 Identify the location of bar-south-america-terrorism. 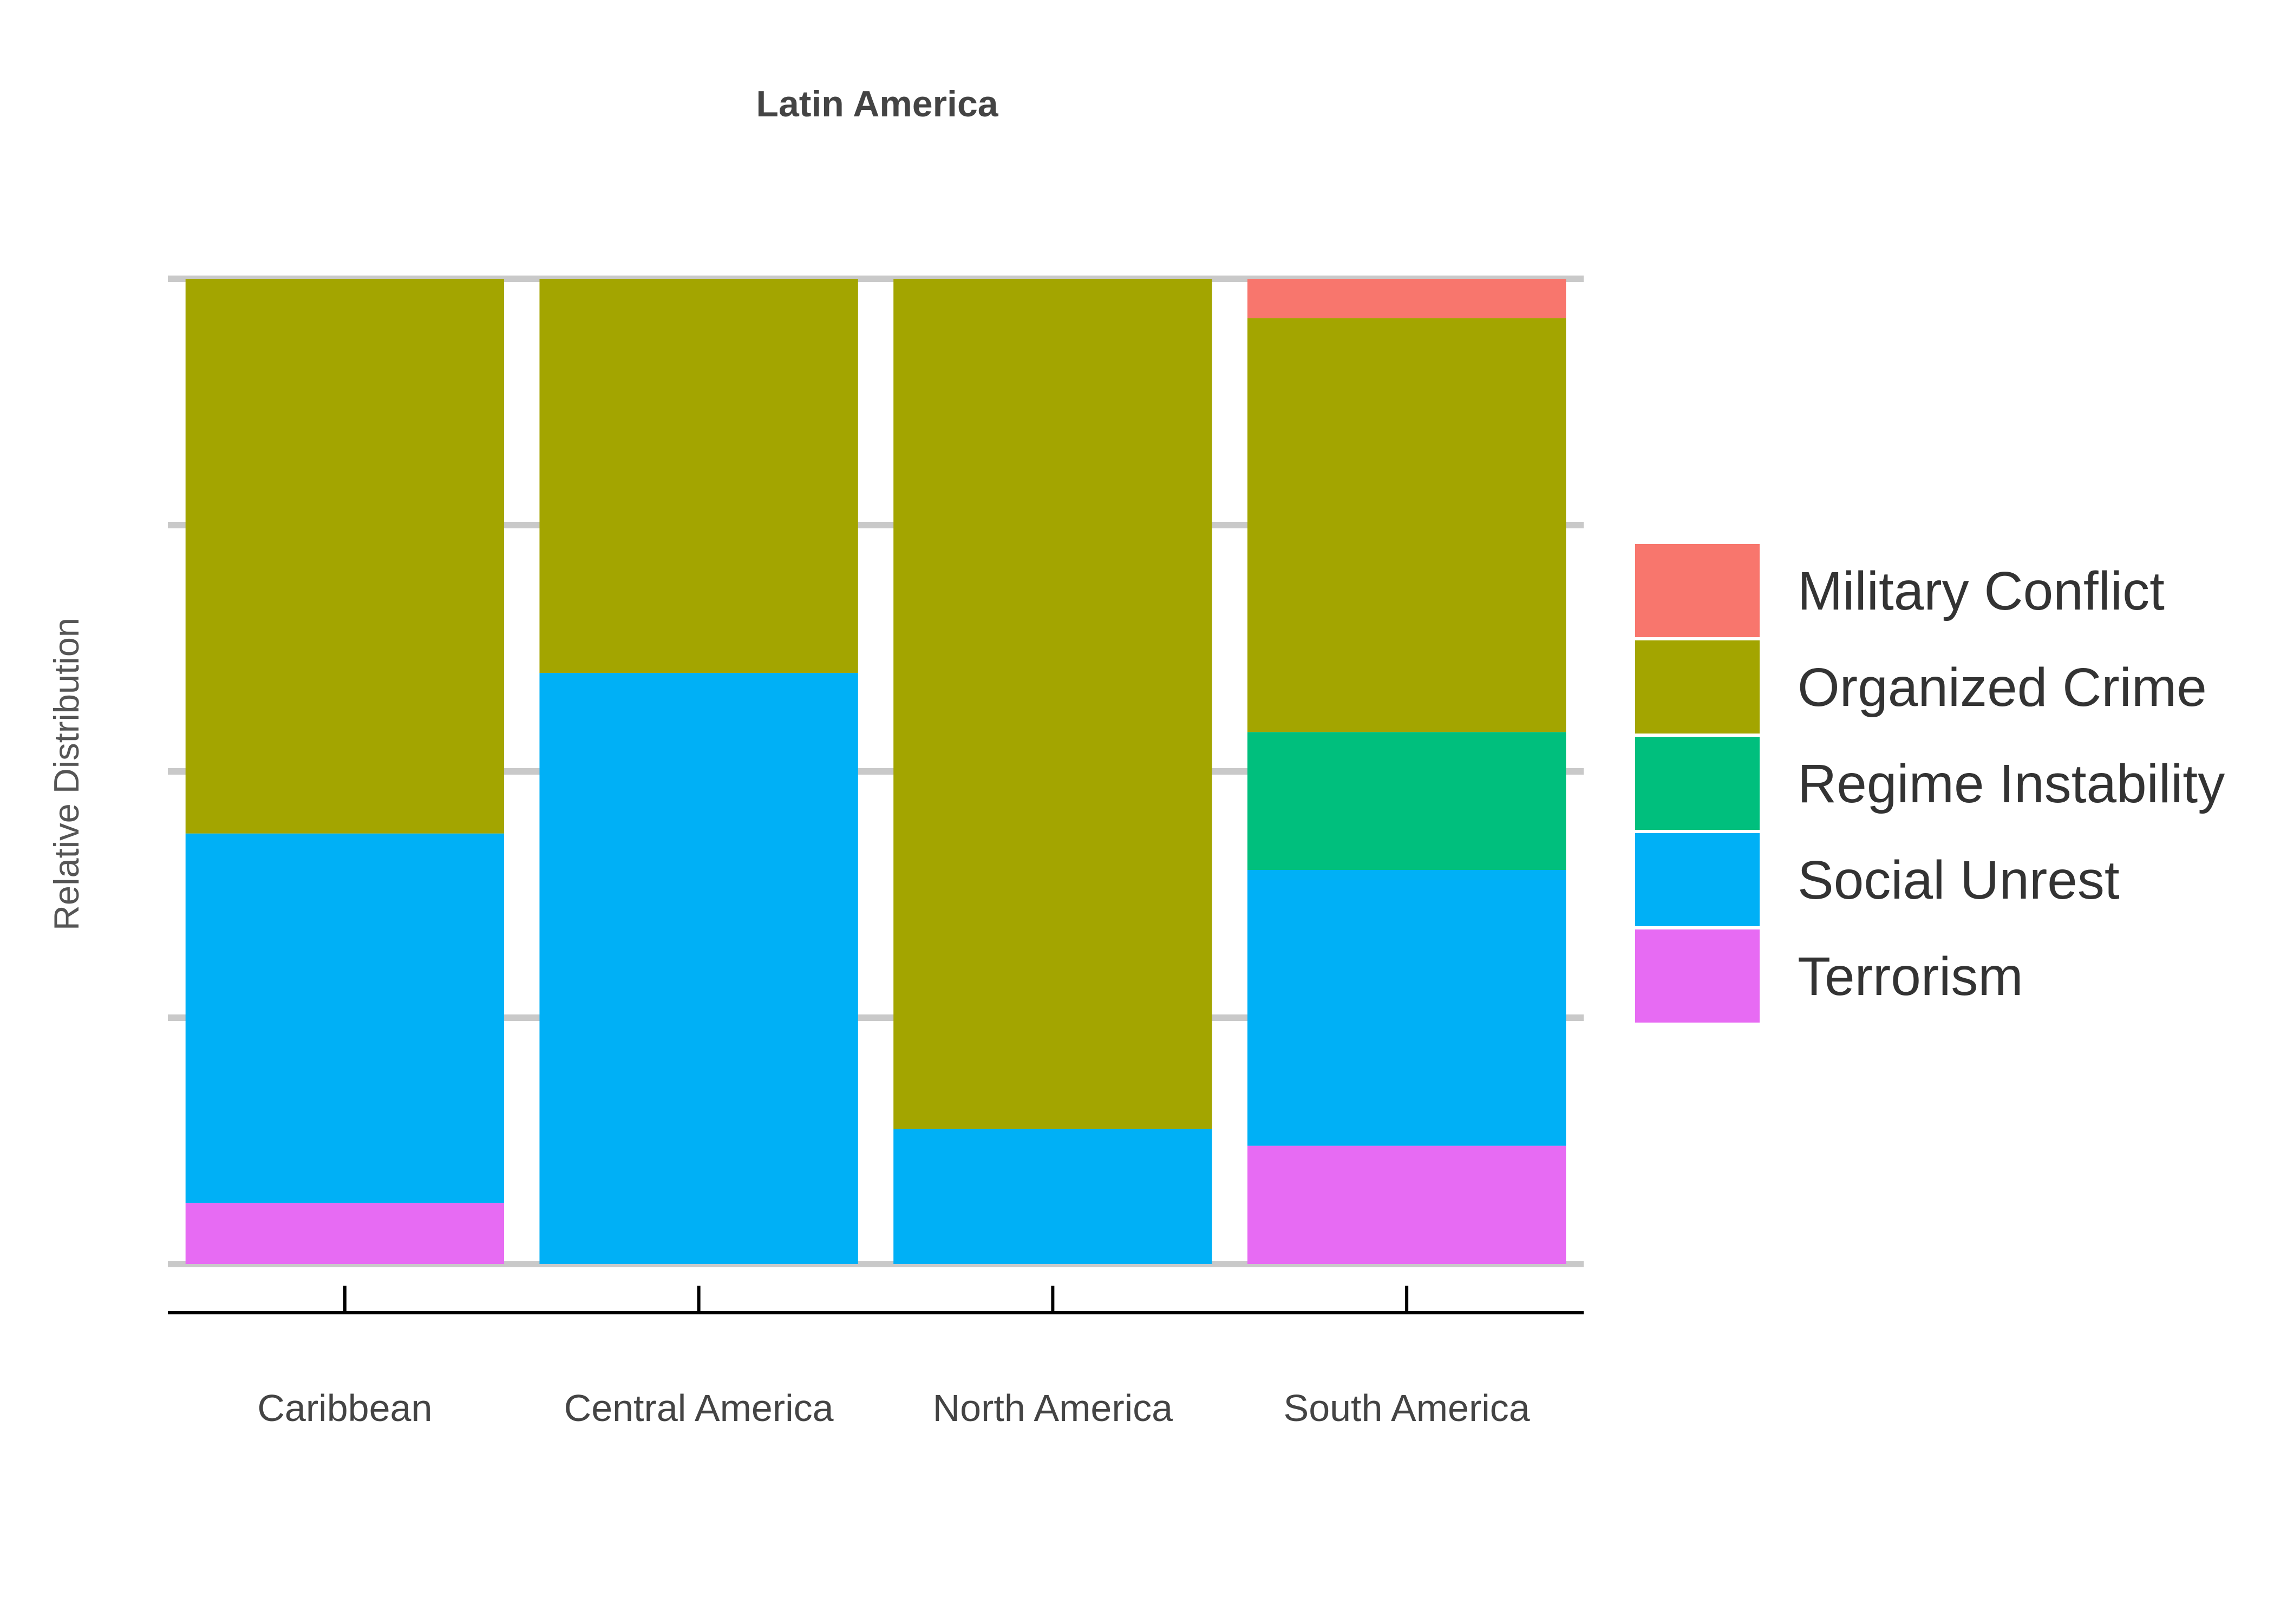
(1406, 1204).